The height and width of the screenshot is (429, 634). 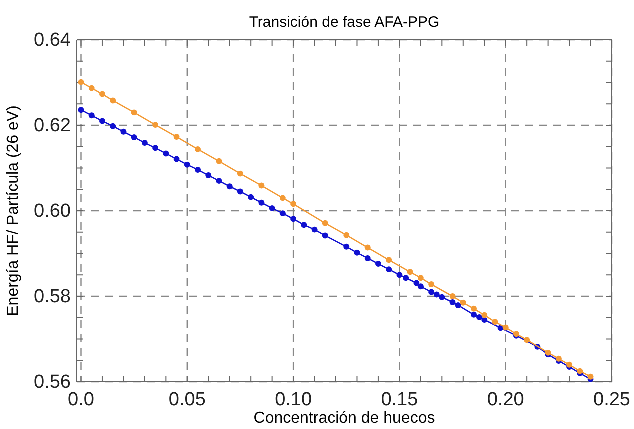 I want to click on y-tick-label: 0.56, so click(x=52, y=383).